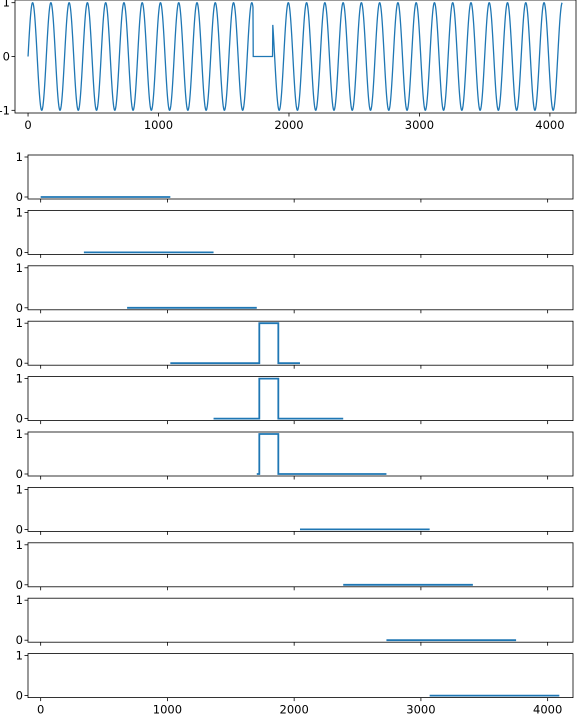  I want to click on chart-panel-10: 0 1000 2000 3000 4000 0 1, so click(295, 683).